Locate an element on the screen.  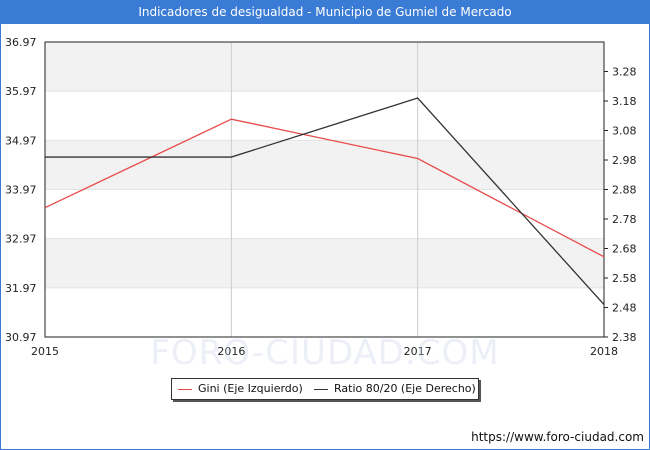
x-tick-label: 2015 is located at coordinates (45, 351).